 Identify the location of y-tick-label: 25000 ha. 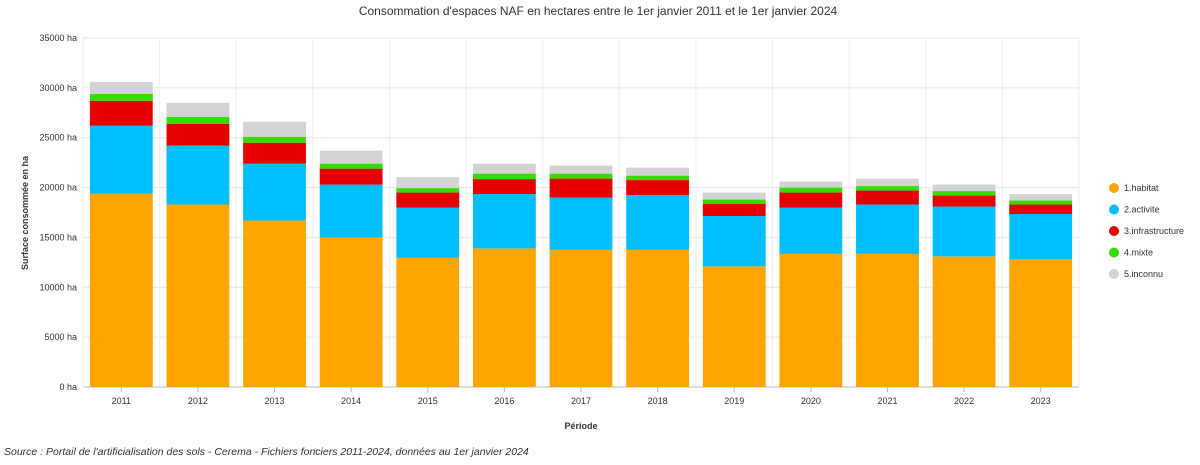
(58, 138).